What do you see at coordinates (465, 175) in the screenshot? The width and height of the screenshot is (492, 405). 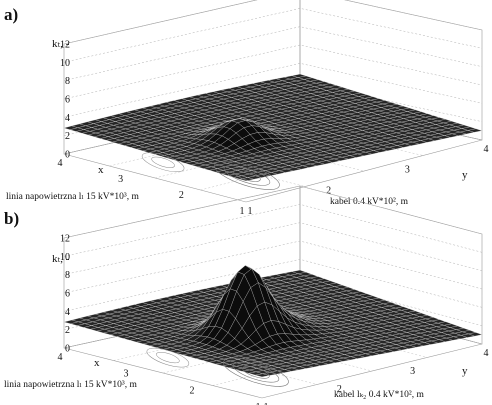 I see `y-axis-label-a: y` at bounding box center [465, 175].